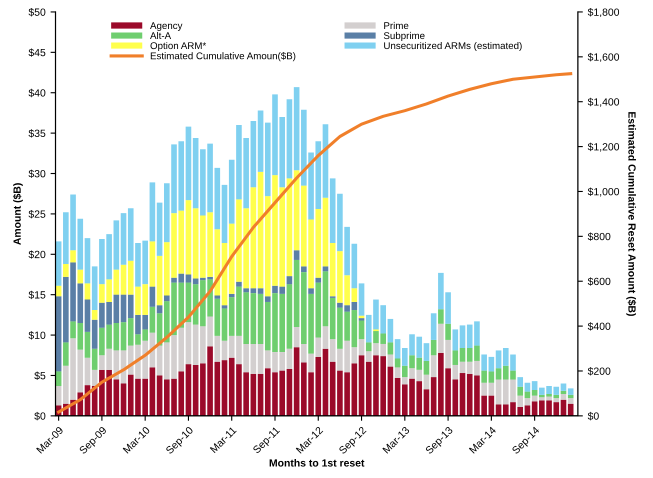 The image size is (653, 478). Describe the element at coordinates (604, 13) in the screenshot. I see `y2-tick-label: $1,800` at that location.